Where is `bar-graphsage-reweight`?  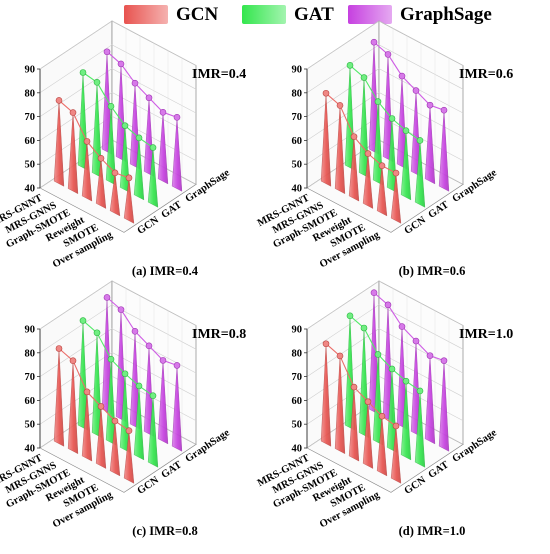
bar-graphsage-reweight is located at coordinates (149, 137).